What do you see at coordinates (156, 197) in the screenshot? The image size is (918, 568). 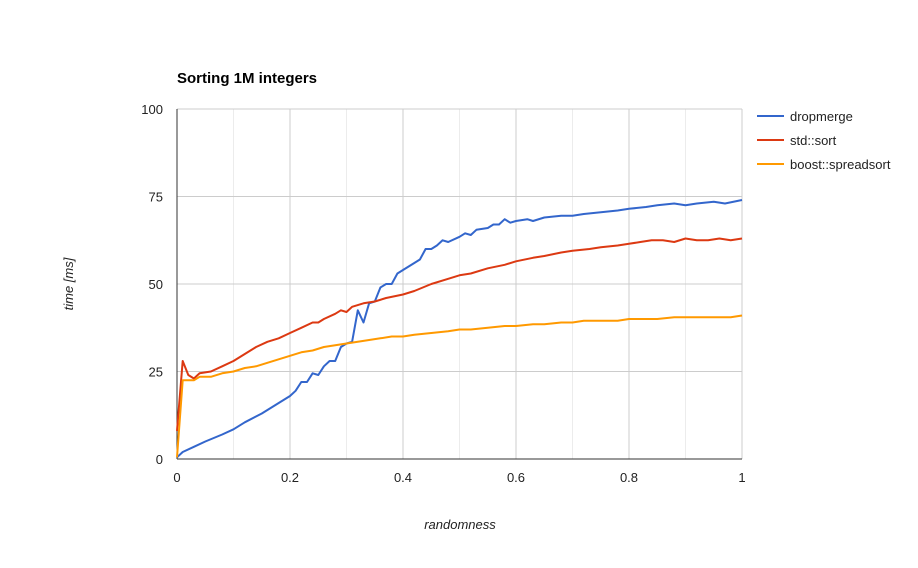 I see `y-tick-label: 75` at bounding box center [156, 197].